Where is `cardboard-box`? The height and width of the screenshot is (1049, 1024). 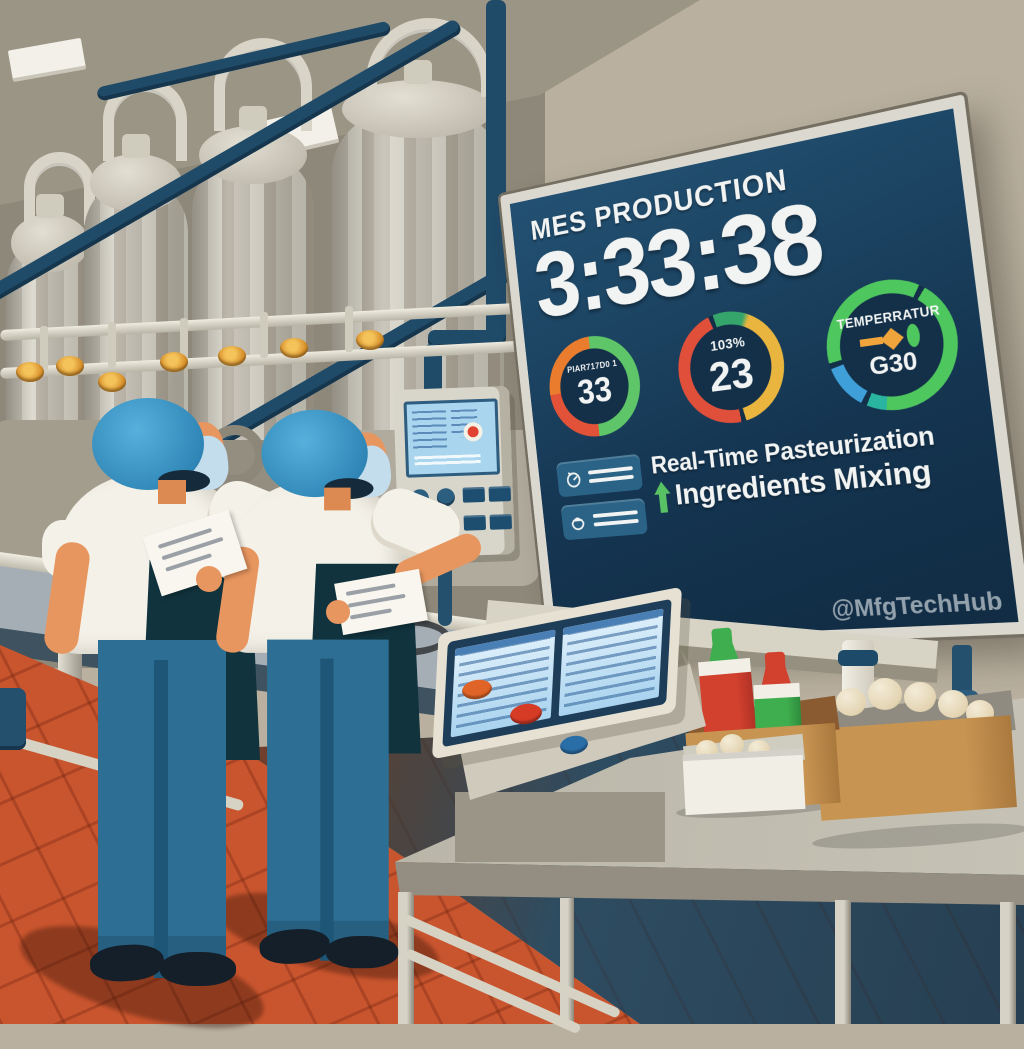
cardboard-box is located at coordinates (916, 768).